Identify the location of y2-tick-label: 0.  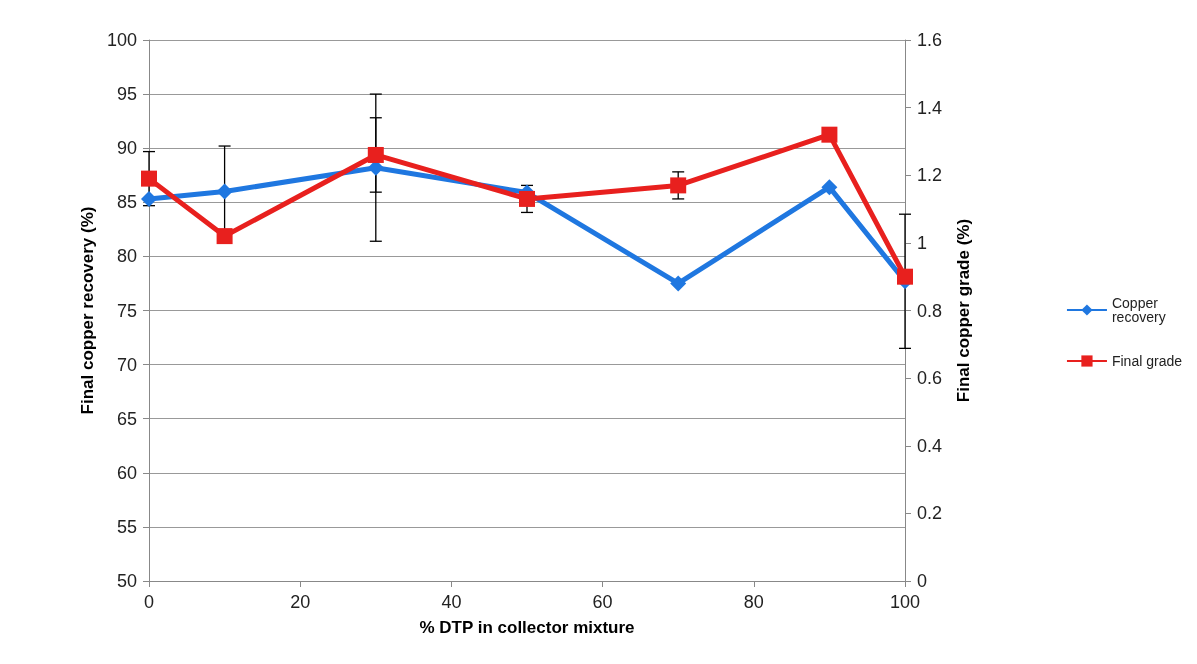
(922, 581).